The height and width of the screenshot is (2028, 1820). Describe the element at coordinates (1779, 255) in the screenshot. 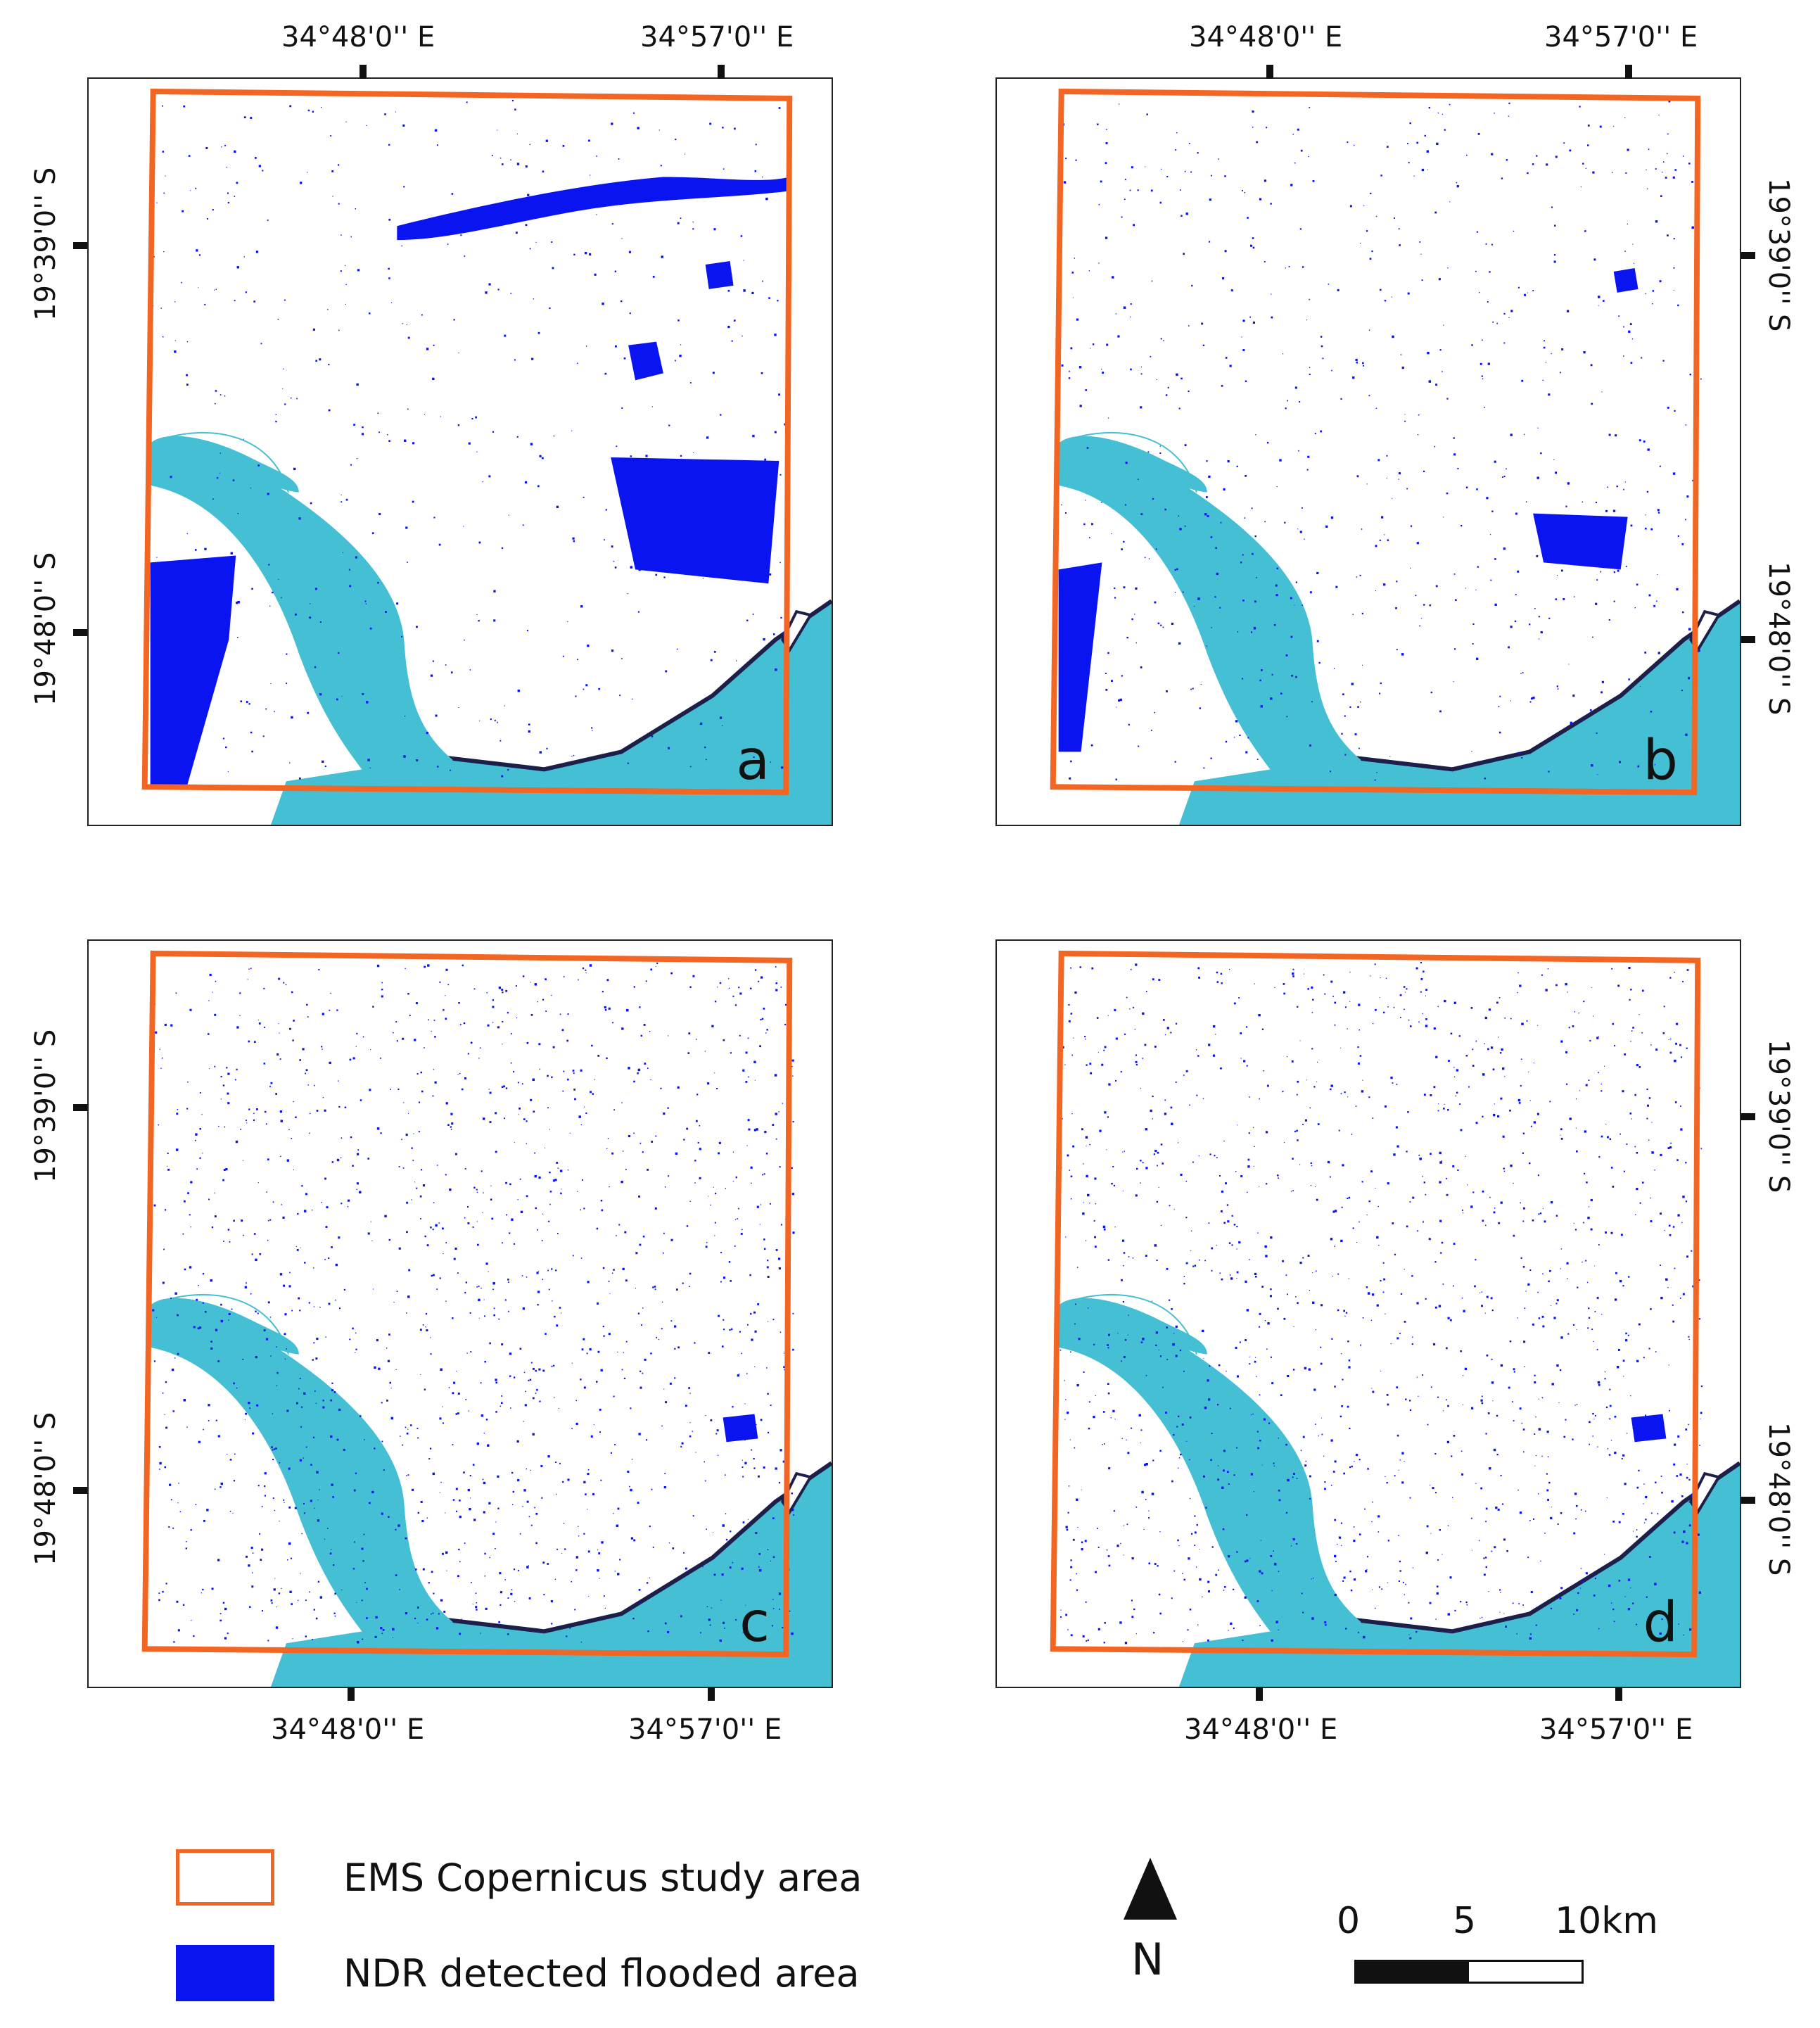

I see `lat-label-b-1: 19°39'0'' S` at that location.